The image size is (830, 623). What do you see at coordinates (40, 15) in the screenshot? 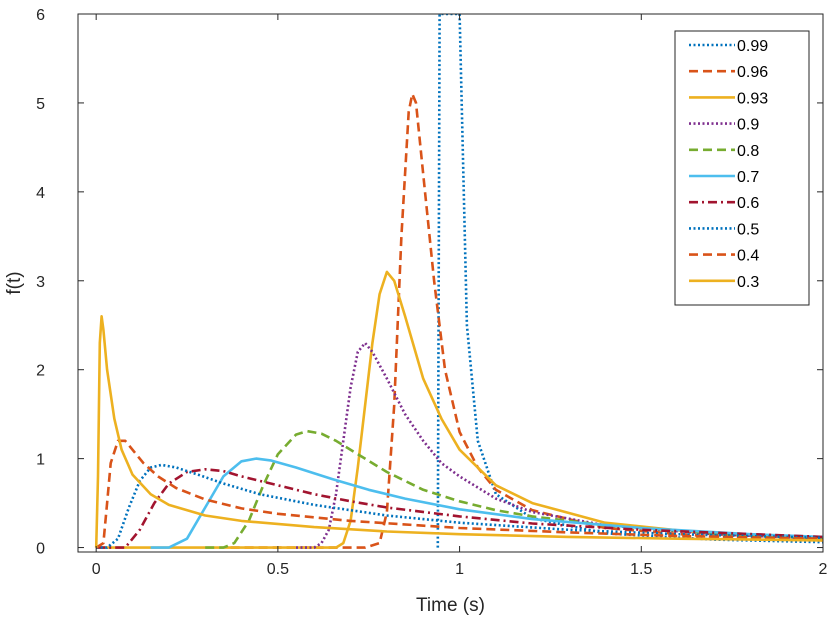
I see `y-tick-label: 6` at bounding box center [40, 15].